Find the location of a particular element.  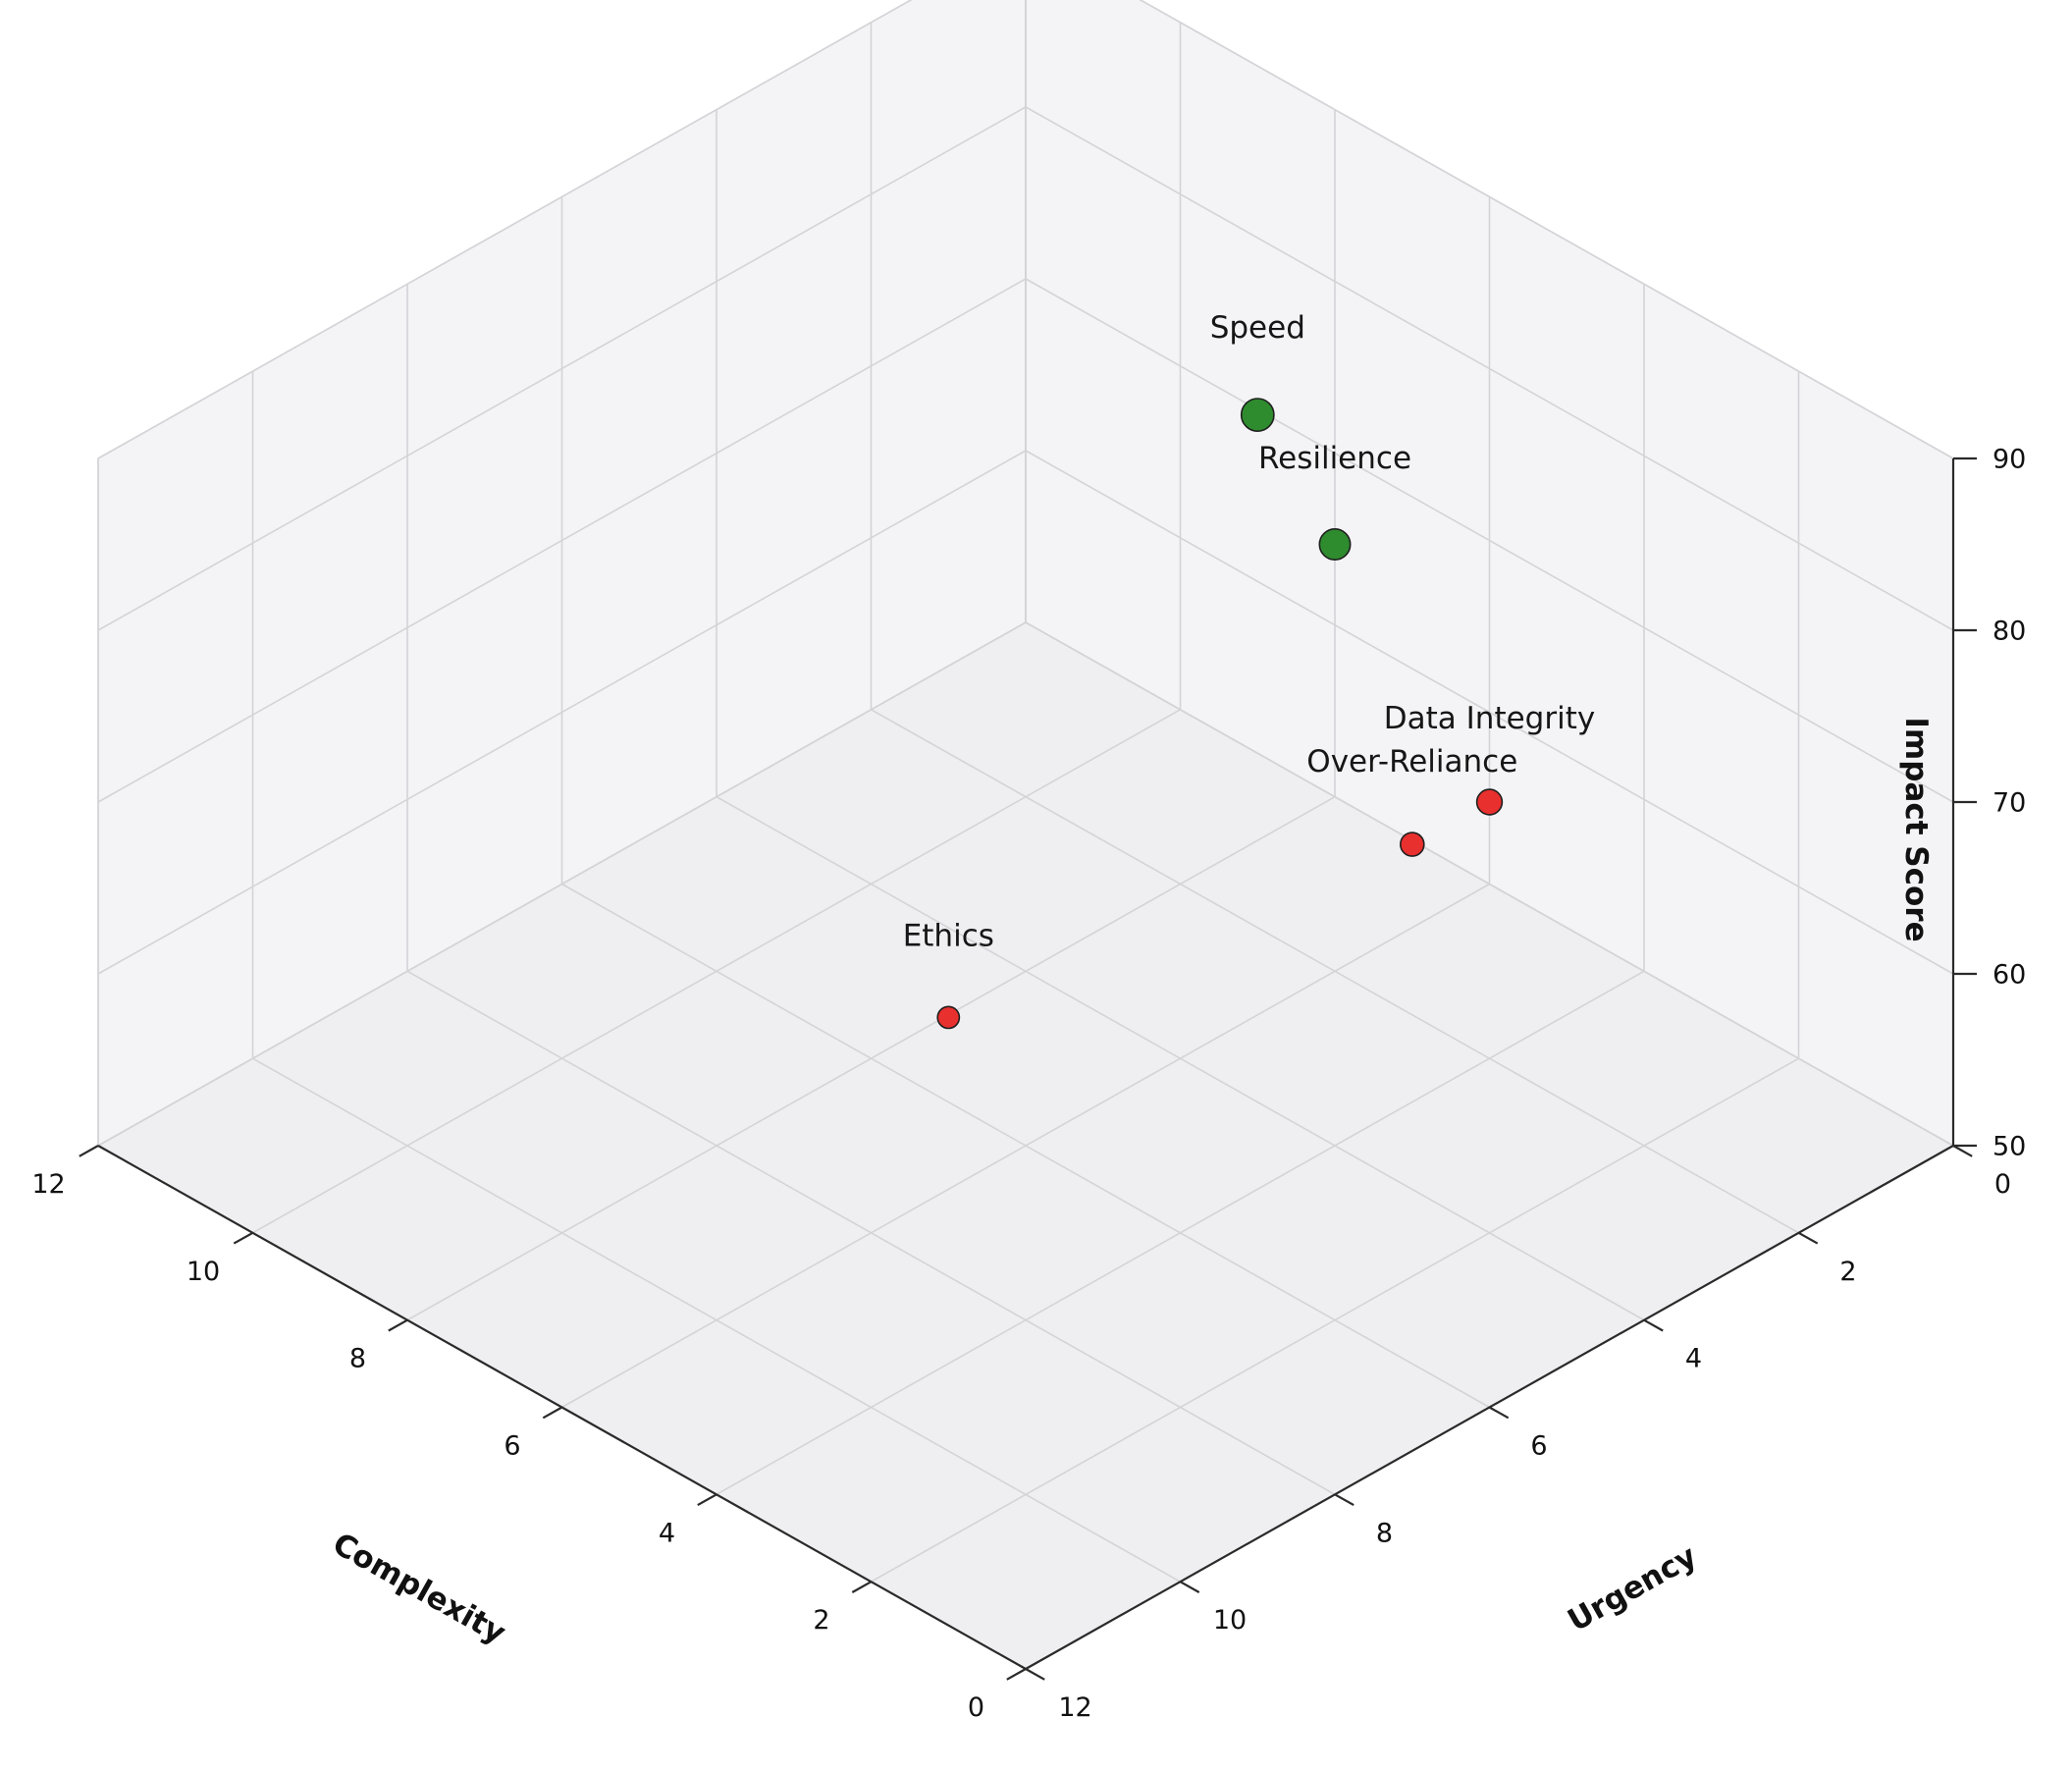

tick-label: 80 is located at coordinates (2009, 632).